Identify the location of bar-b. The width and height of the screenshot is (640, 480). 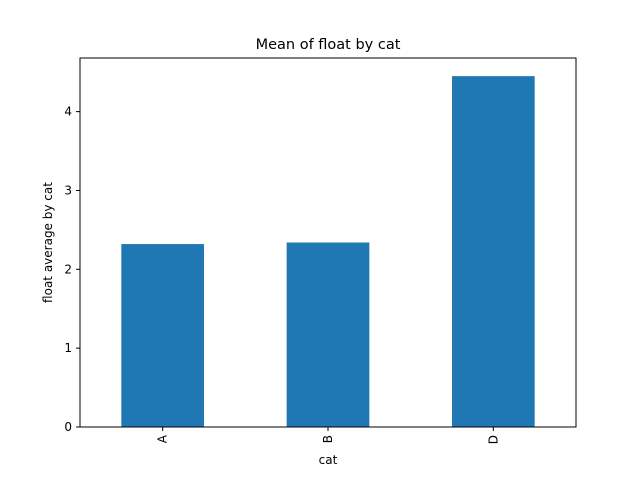
(328, 334).